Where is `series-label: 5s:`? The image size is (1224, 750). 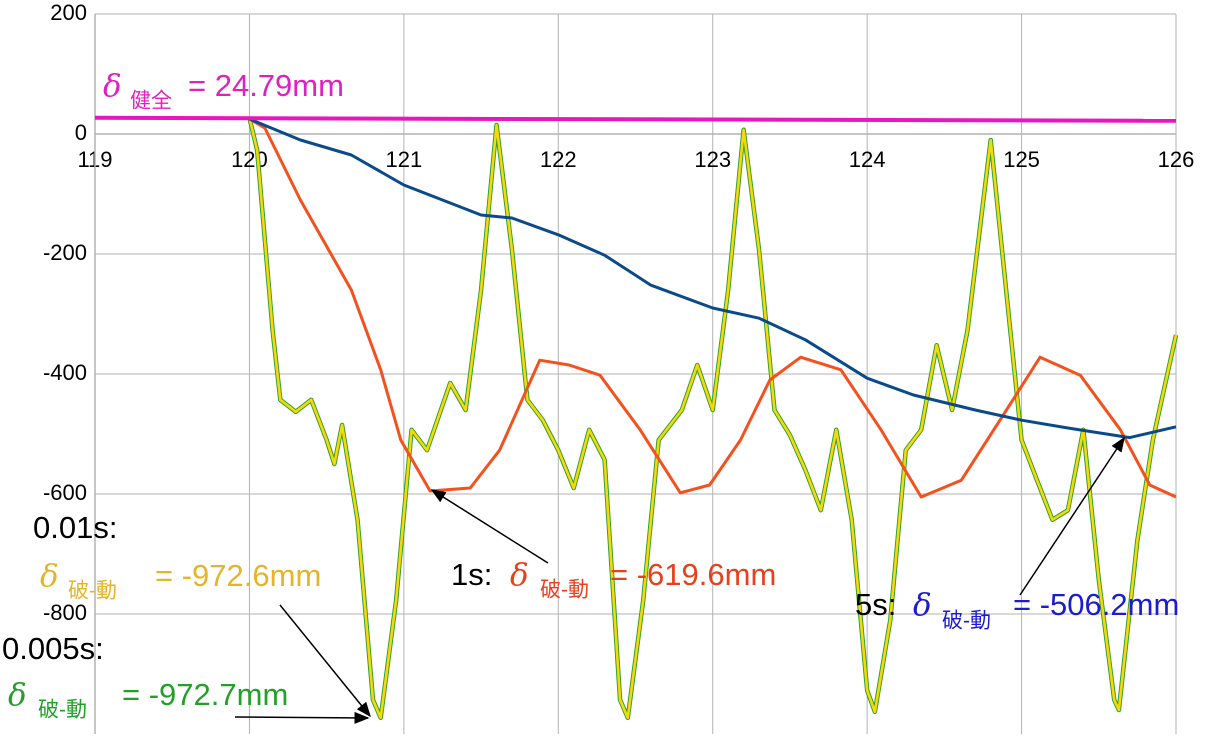 series-label: 5s: is located at coordinates (875, 604).